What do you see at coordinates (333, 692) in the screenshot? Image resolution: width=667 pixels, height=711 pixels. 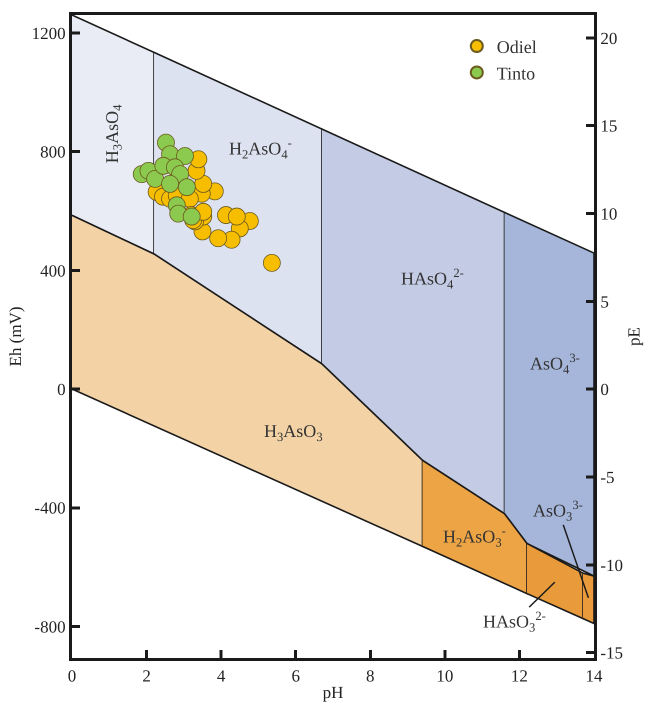 I see `x-axis-title: pH` at bounding box center [333, 692].